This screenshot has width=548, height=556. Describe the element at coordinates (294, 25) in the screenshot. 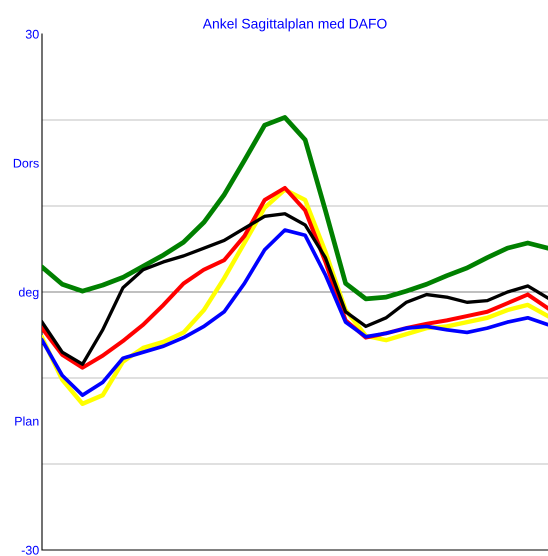

I see `chart-title: Ankel Sagittalplan med DAFO` at that location.